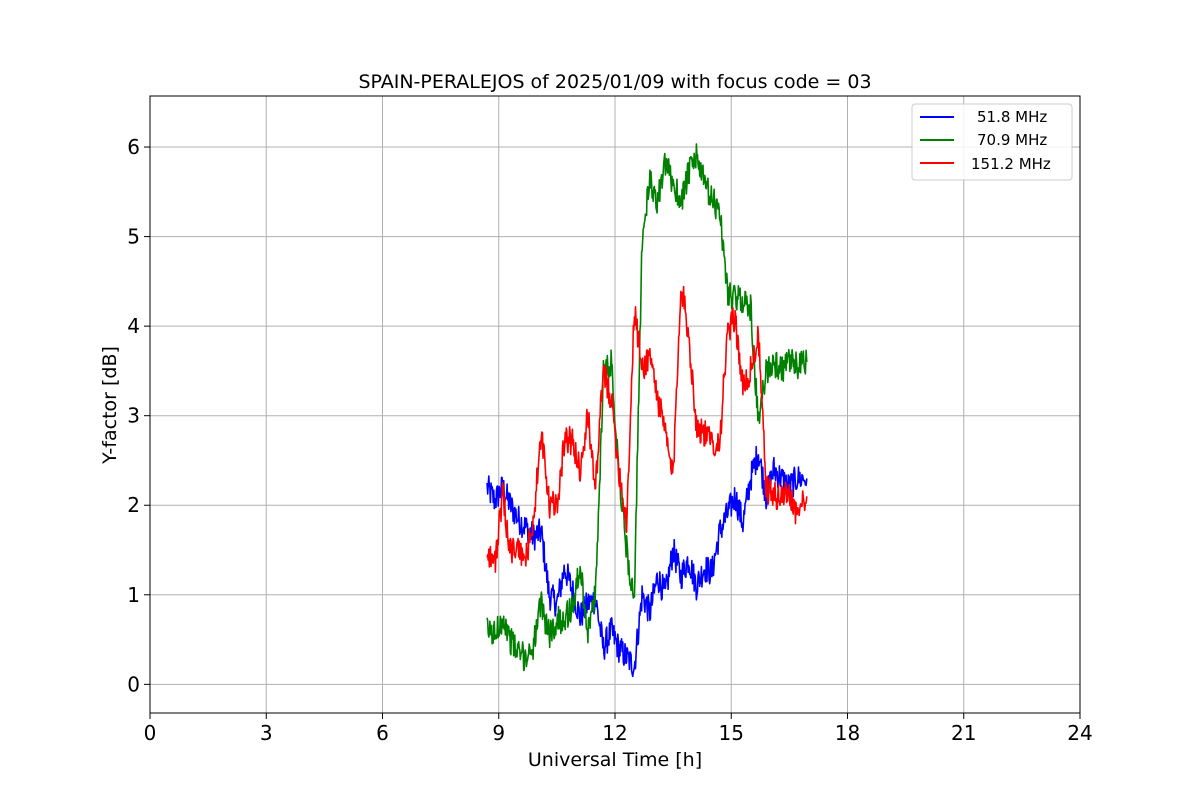  What do you see at coordinates (133, 595) in the screenshot?
I see `y-tick-label: 1` at bounding box center [133, 595].